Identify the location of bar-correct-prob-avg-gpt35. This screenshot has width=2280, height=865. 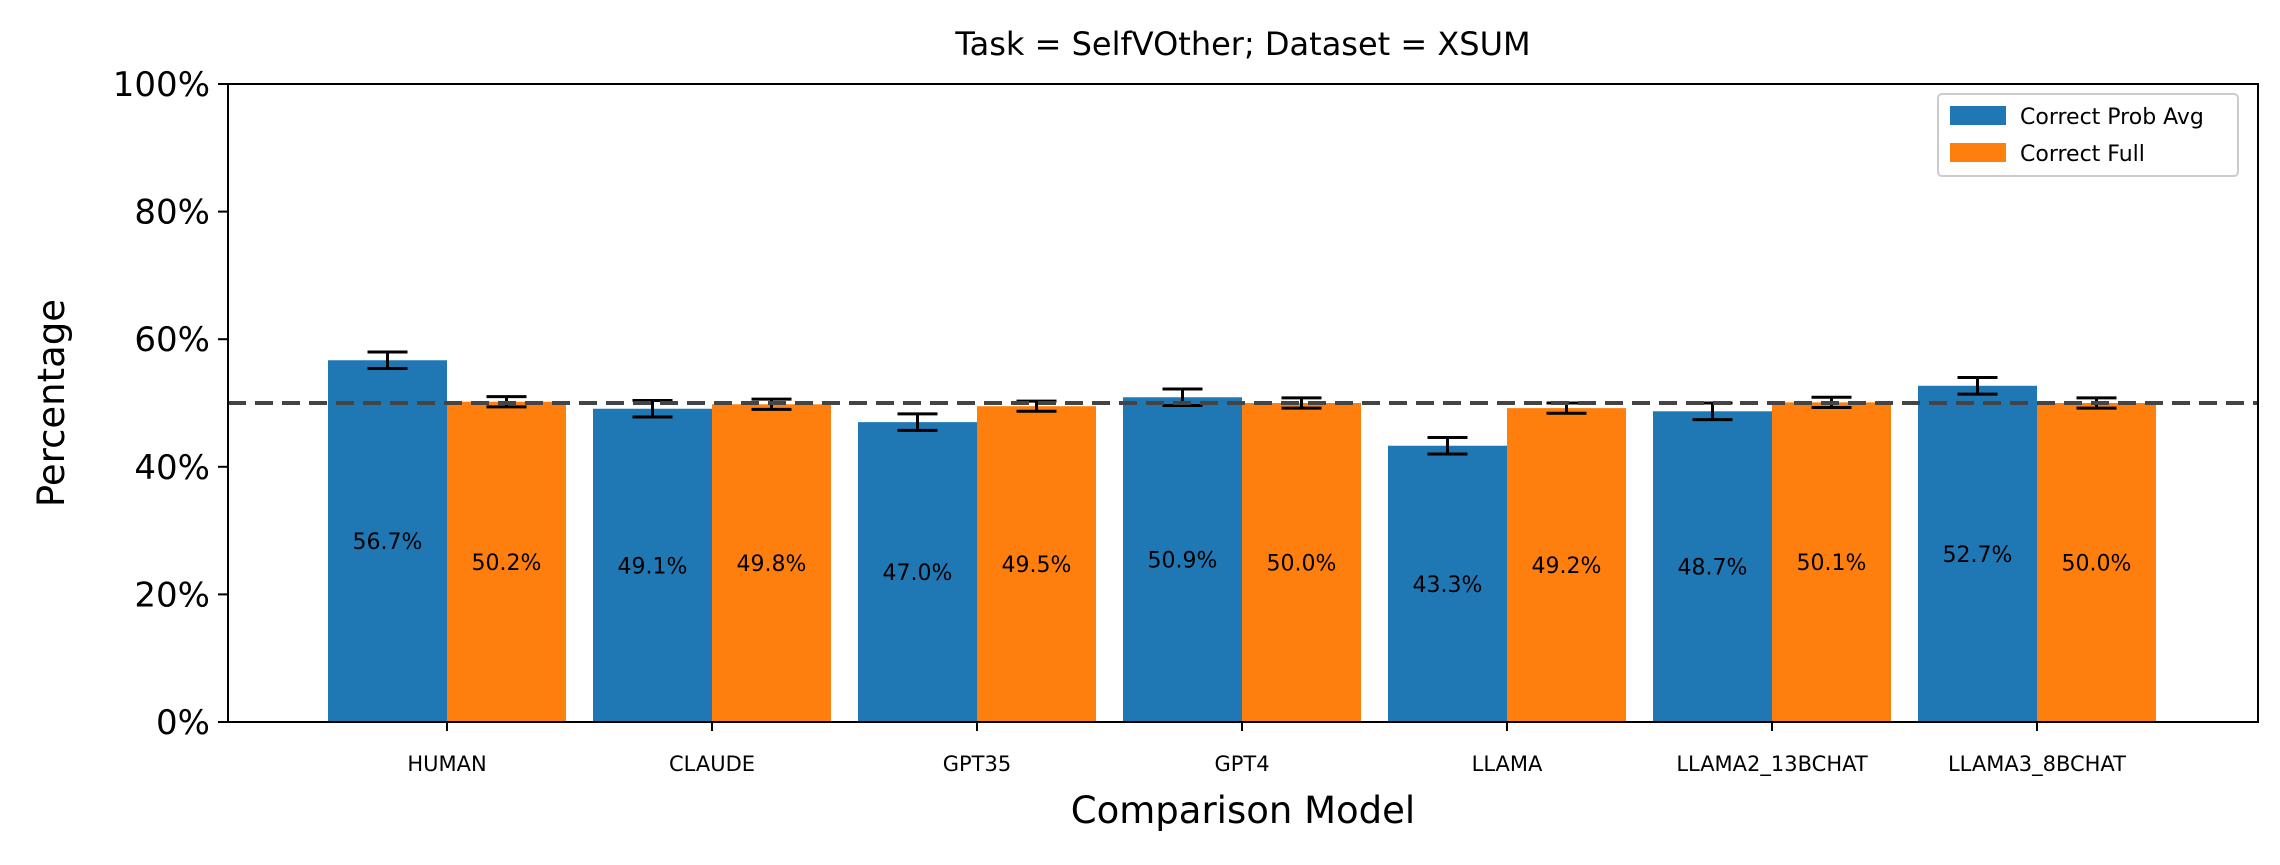
(917, 572).